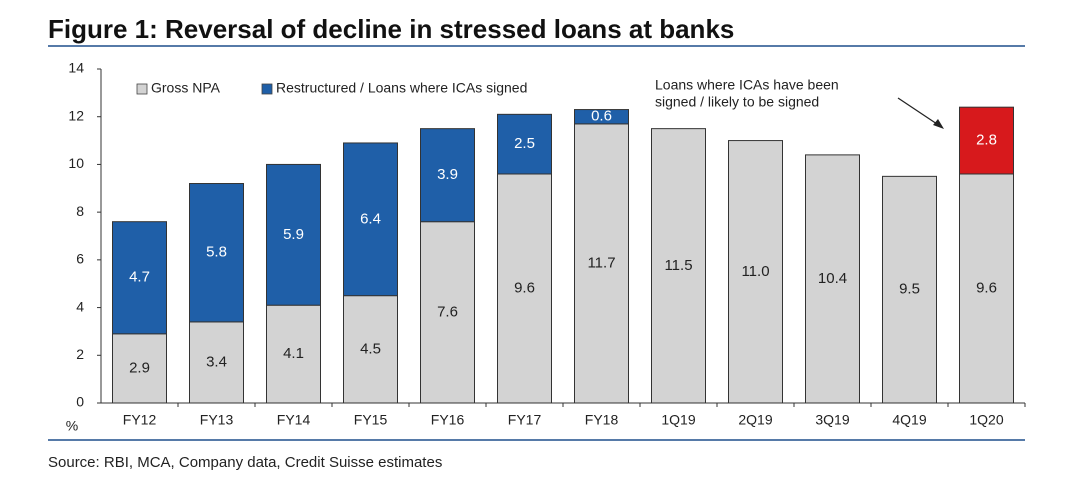 The height and width of the screenshot is (478, 1080). I want to click on data-label: 4.7, so click(139, 277).